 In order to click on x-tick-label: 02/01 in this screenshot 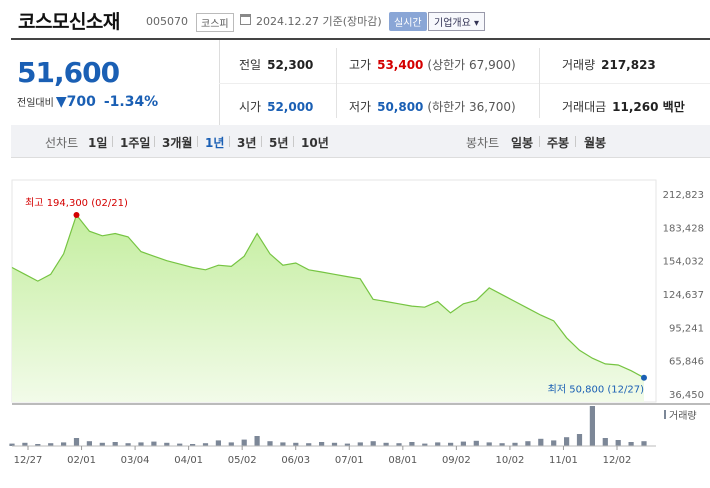, I will do `click(81, 460)`.